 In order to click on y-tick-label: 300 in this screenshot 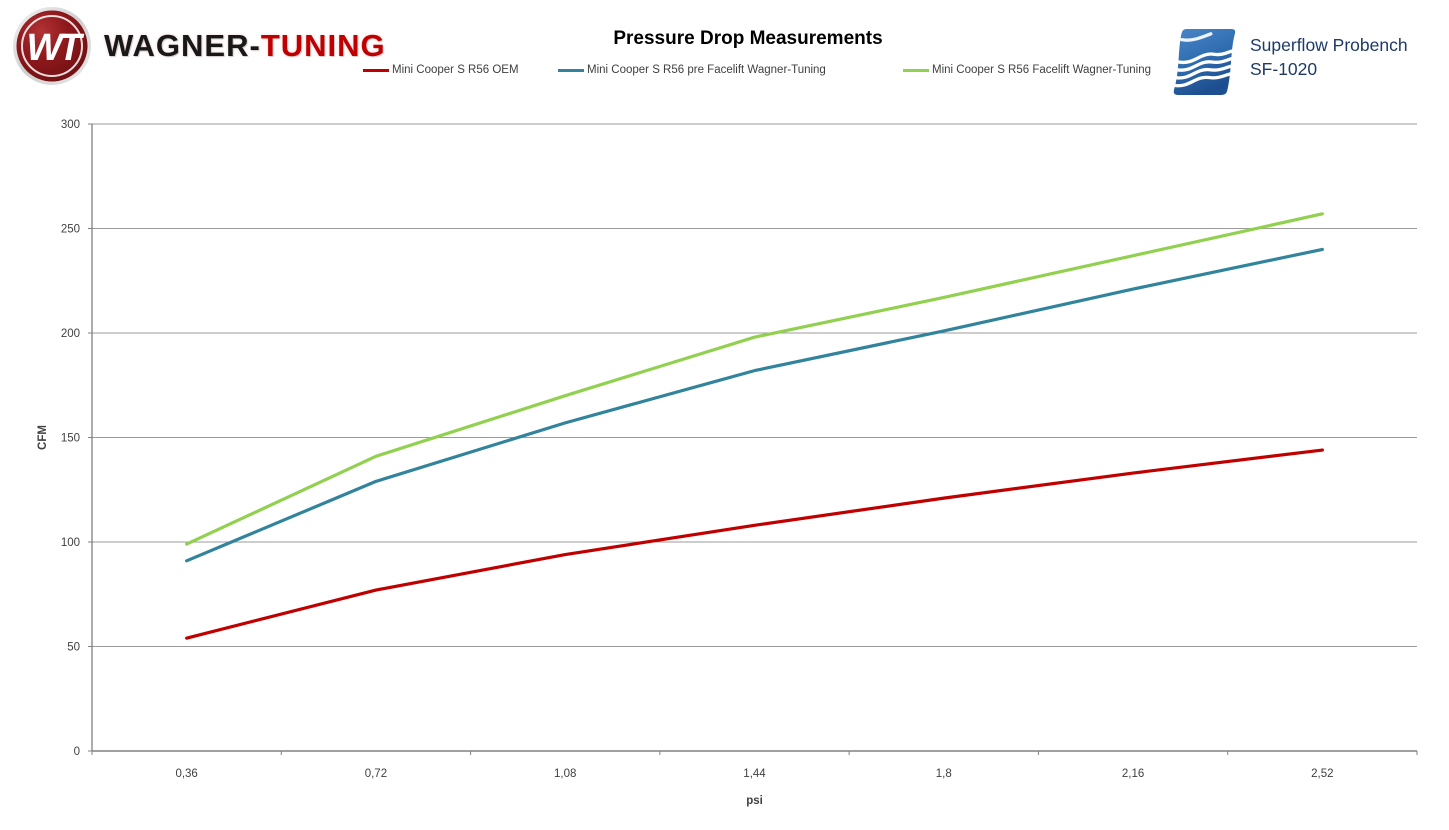, I will do `click(70, 125)`.